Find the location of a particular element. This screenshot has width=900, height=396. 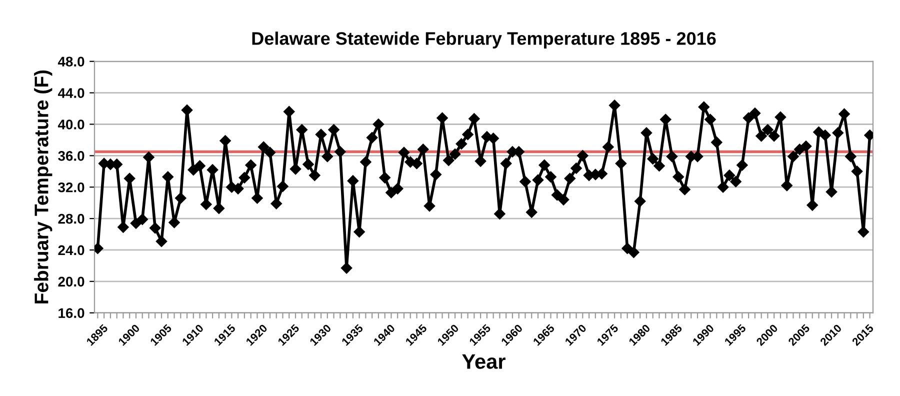

y-tick-label: 24.0 is located at coordinates (71, 250).